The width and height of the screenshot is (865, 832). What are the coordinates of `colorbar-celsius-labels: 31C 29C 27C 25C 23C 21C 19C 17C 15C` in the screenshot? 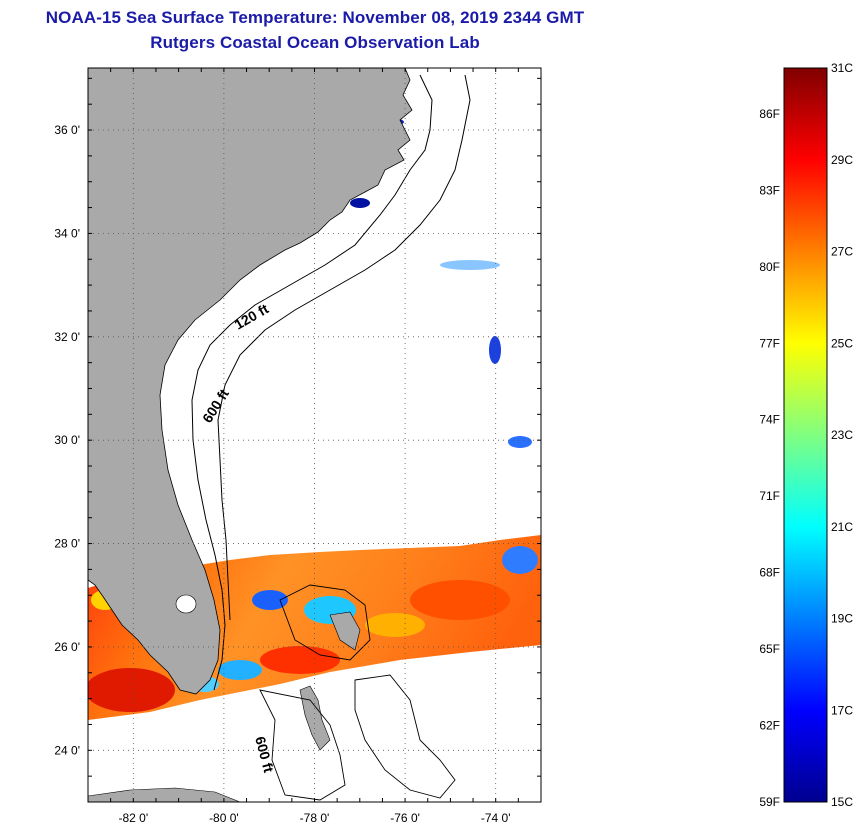 It's located at (842, 435).